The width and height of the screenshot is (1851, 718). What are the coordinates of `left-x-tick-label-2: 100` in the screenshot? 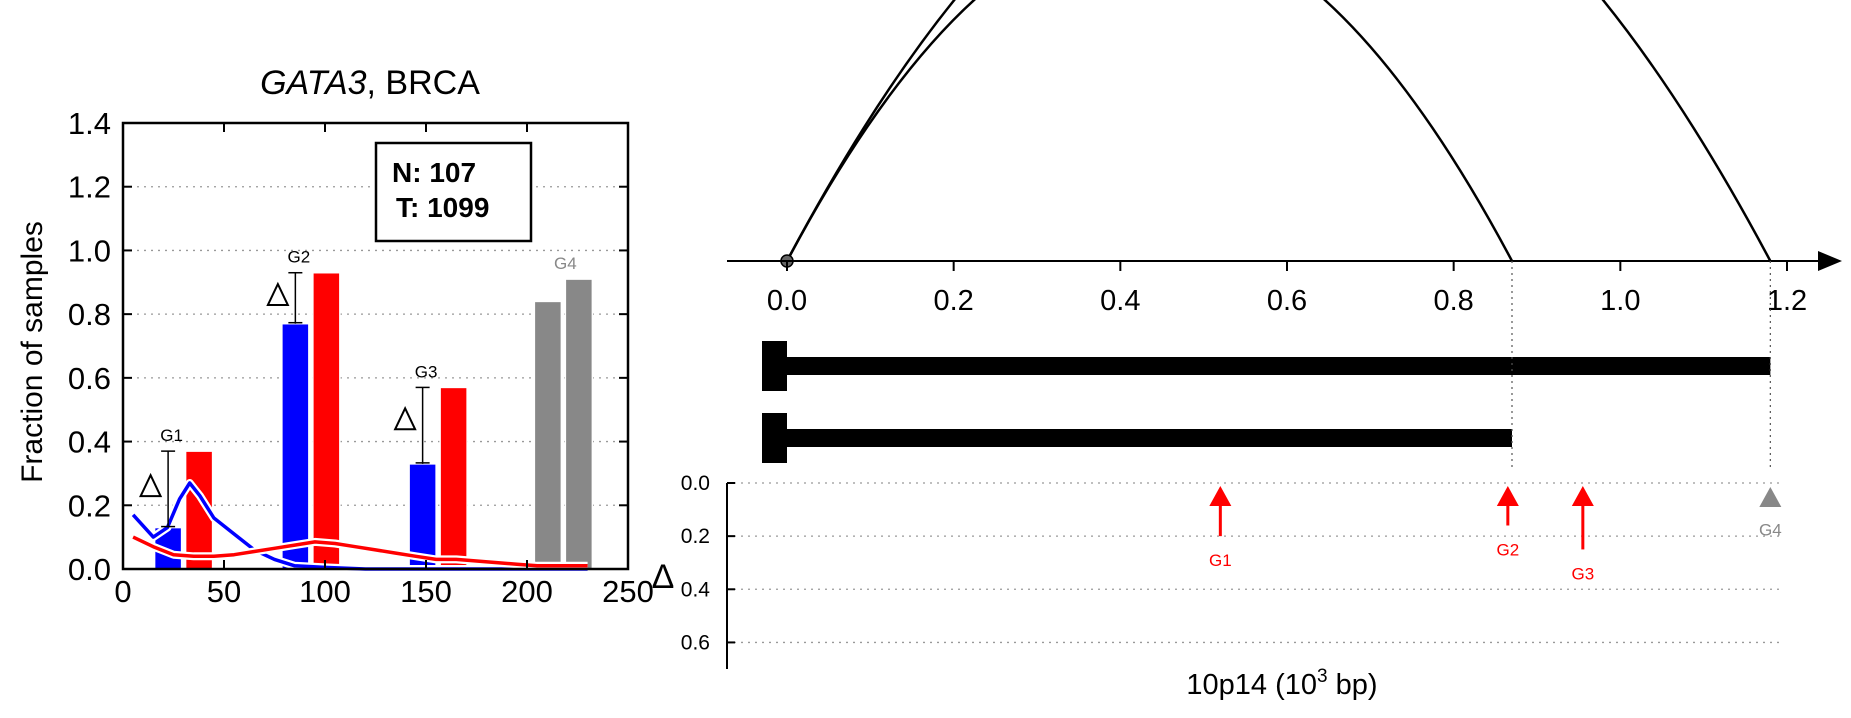 It's located at (325, 591).